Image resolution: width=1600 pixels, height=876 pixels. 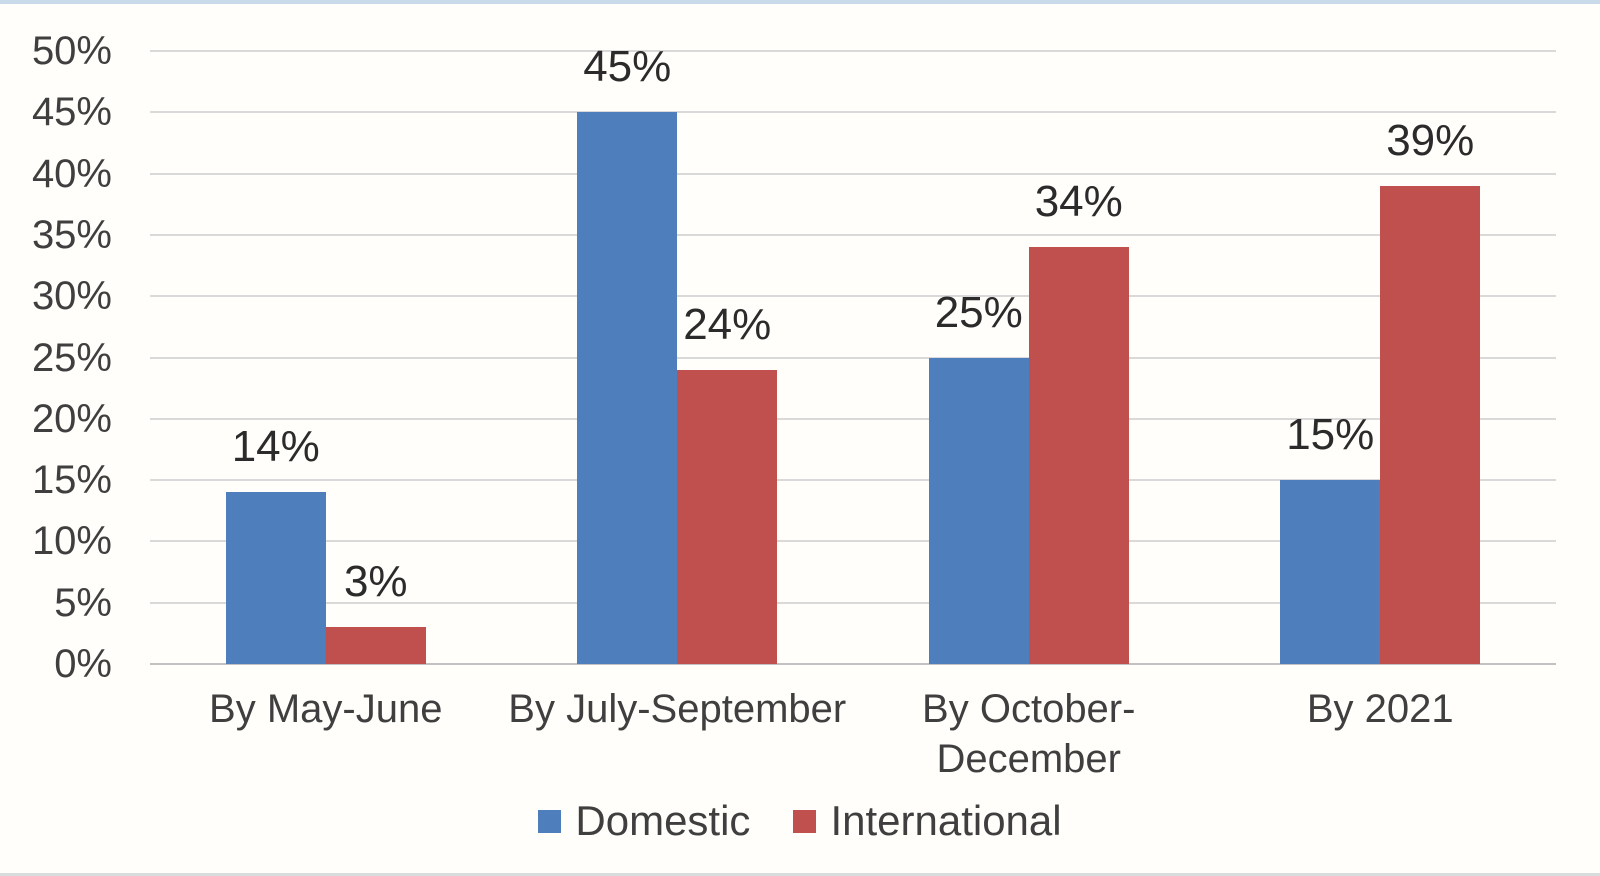 What do you see at coordinates (71, 418) in the screenshot?
I see `y-tick-label: 20%` at bounding box center [71, 418].